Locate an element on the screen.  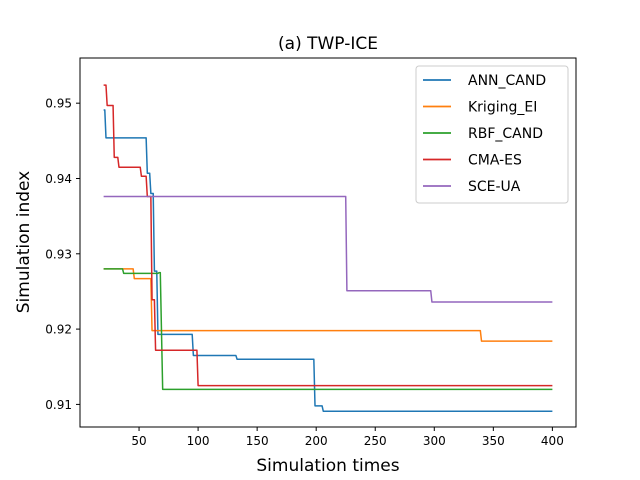
y-axis-label: Simulation index is located at coordinates (24, 242).